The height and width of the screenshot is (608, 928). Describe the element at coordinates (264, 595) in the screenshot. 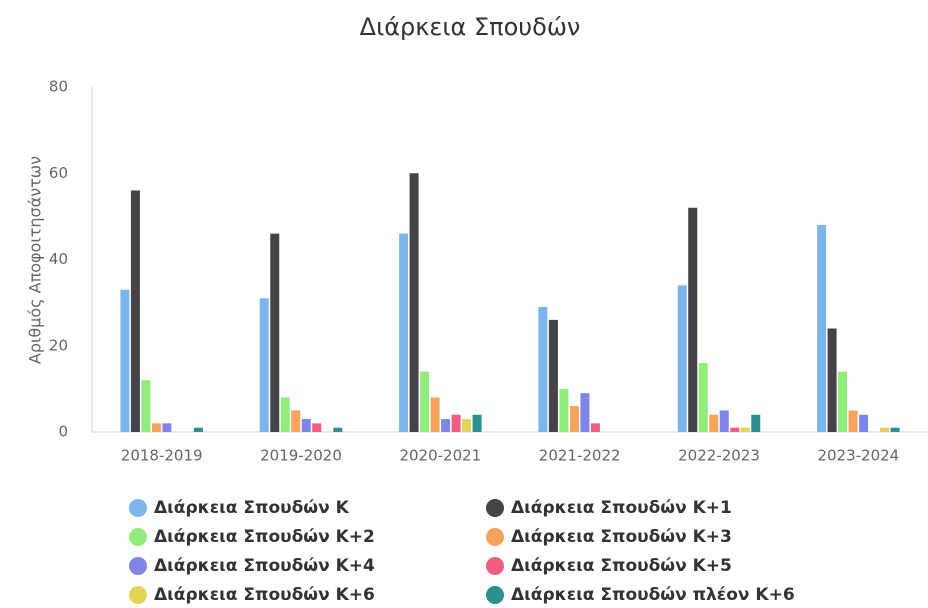

I see `legend-label: Διάρκεια Σπουδών Κ+6` at that location.